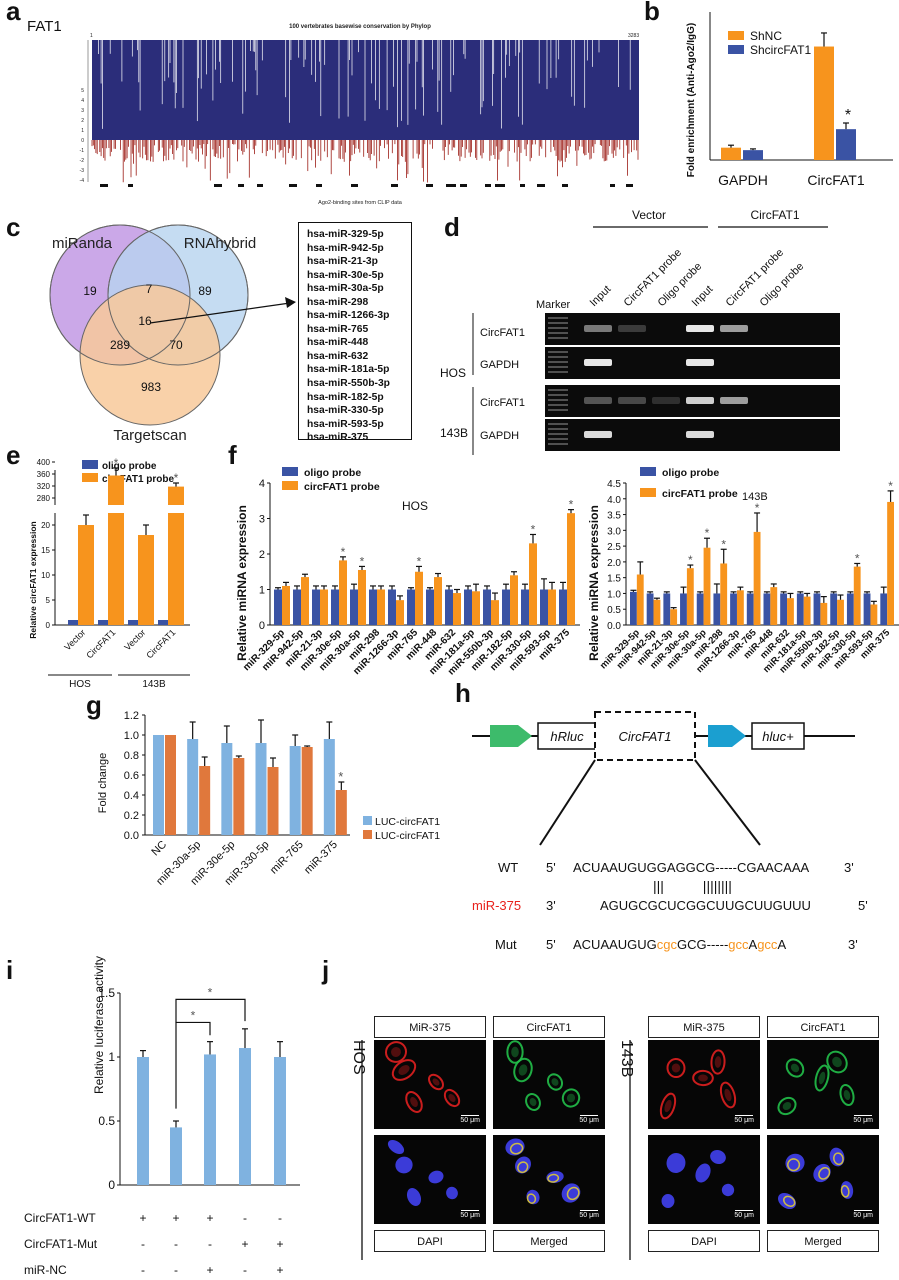 The height and width of the screenshot is (1280, 899). I want to click on mut-label: Mut, so click(506, 944).